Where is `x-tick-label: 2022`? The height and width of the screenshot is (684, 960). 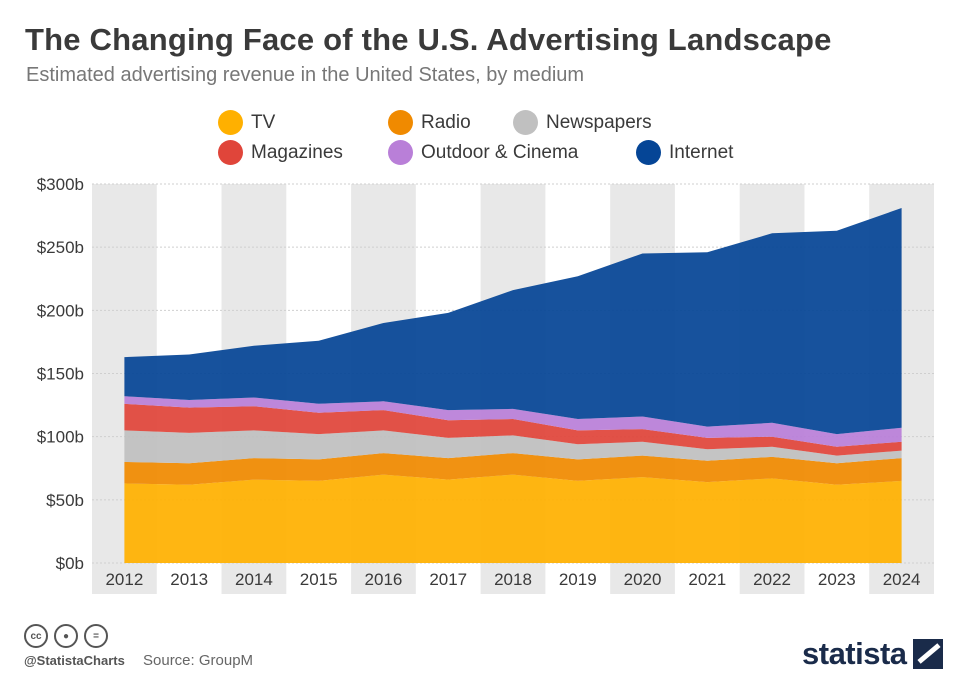 x-tick-label: 2022 is located at coordinates (772, 579).